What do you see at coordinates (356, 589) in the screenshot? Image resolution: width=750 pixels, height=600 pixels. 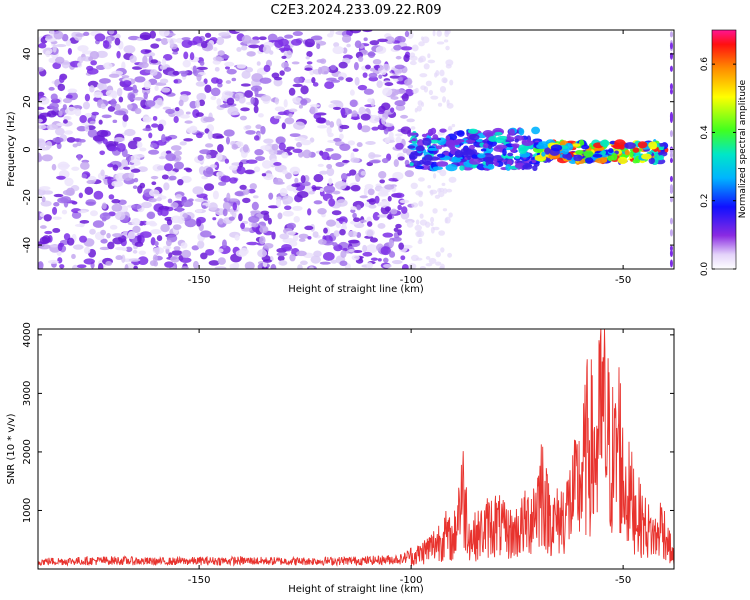 I see `snr-x-label: Height of straight line (km)` at bounding box center [356, 589].